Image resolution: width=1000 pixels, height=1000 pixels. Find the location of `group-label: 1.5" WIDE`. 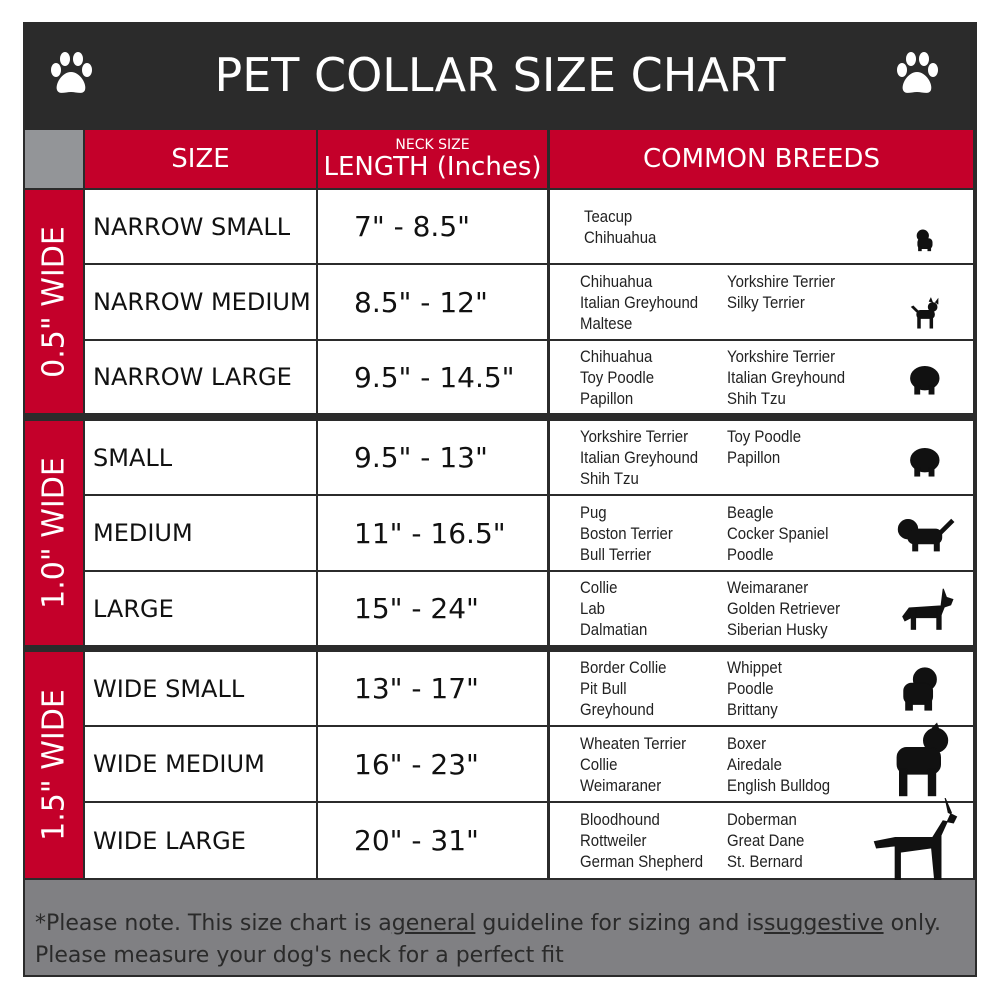

group-label: 1.5" WIDE is located at coordinates (54, 765).